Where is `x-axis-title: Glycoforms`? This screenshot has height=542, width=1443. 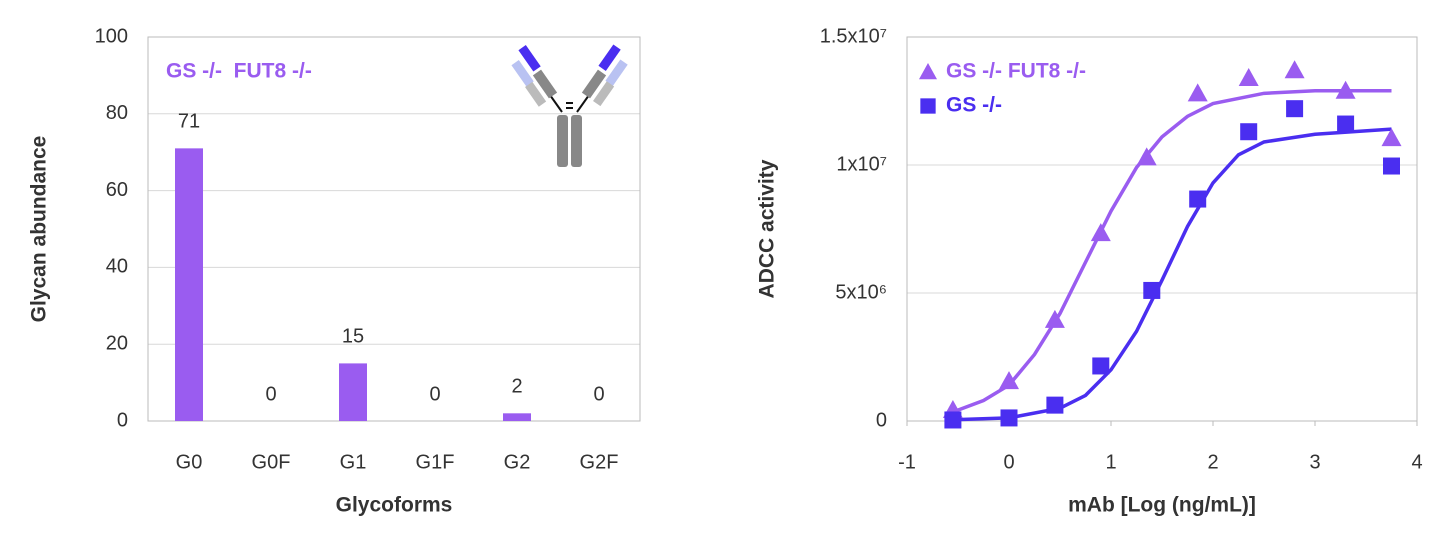 x-axis-title: Glycoforms is located at coordinates (394, 505).